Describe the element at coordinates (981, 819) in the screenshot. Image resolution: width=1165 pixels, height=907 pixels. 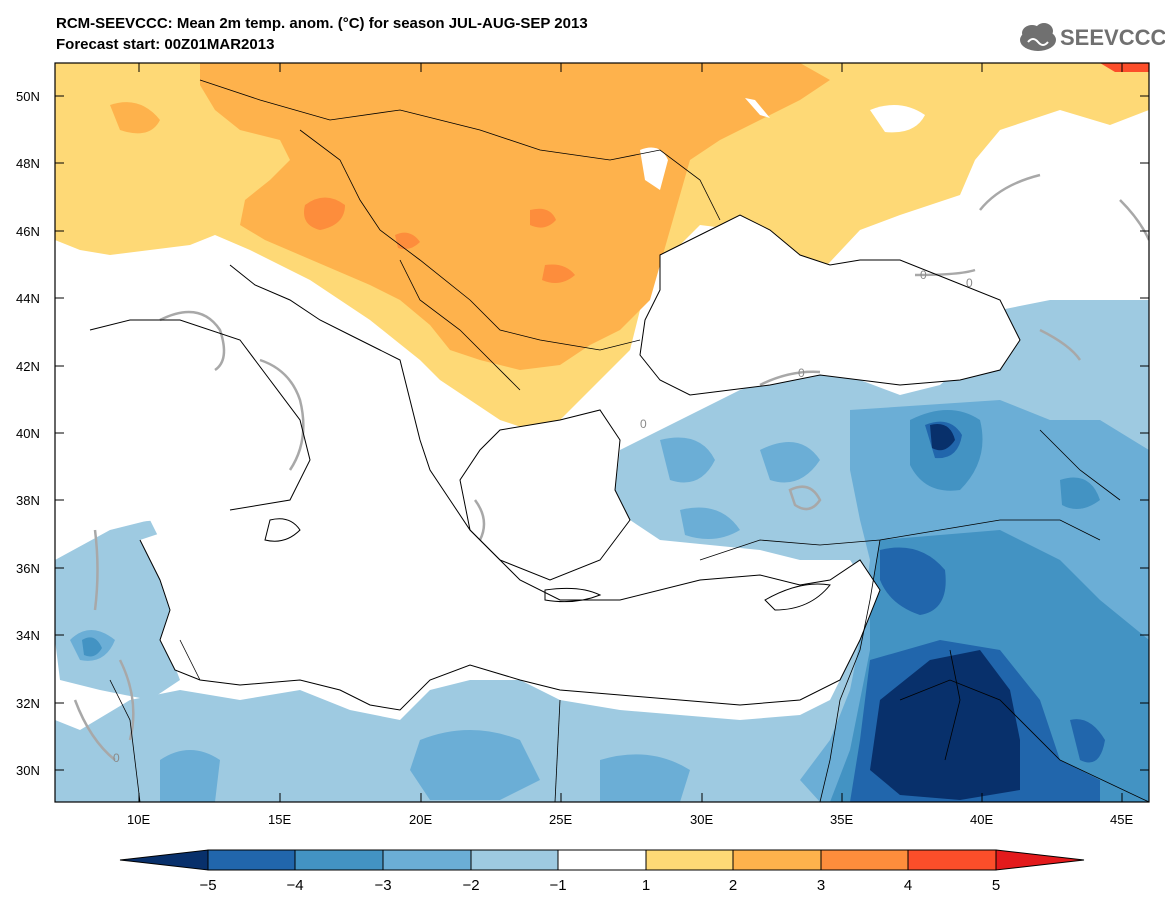
I see `lon-label-40e: 40E` at that location.